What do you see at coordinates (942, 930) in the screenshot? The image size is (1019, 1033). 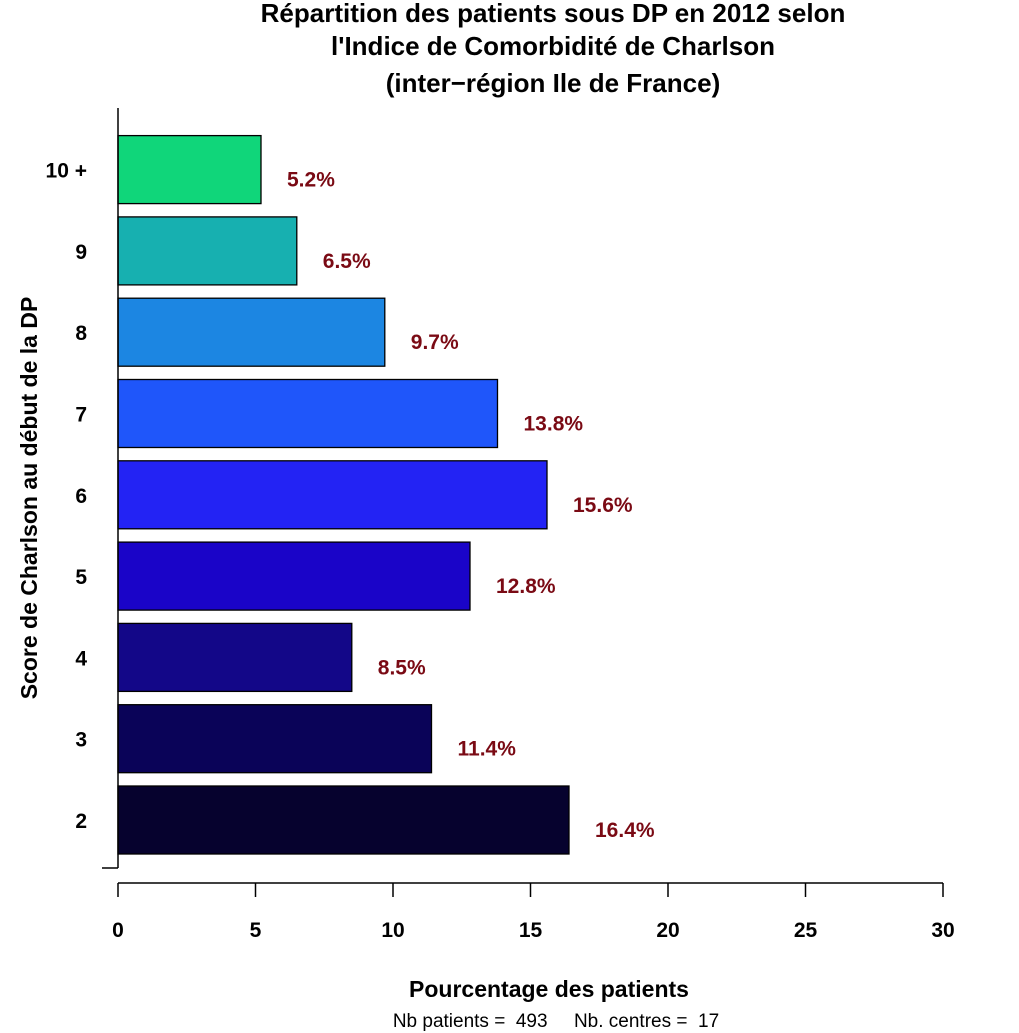 I see `x-tick-label: 30` at bounding box center [942, 930].